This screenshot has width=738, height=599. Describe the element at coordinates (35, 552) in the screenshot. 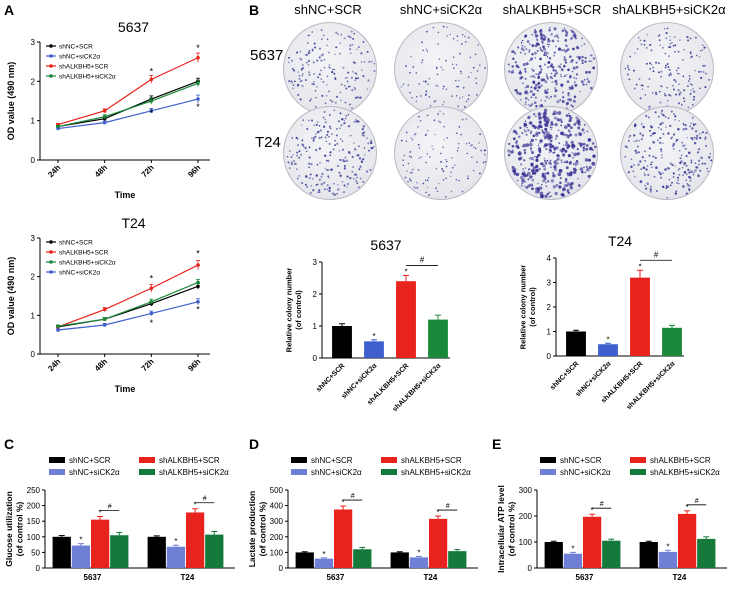

I see `y-tick-label: 50` at that location.